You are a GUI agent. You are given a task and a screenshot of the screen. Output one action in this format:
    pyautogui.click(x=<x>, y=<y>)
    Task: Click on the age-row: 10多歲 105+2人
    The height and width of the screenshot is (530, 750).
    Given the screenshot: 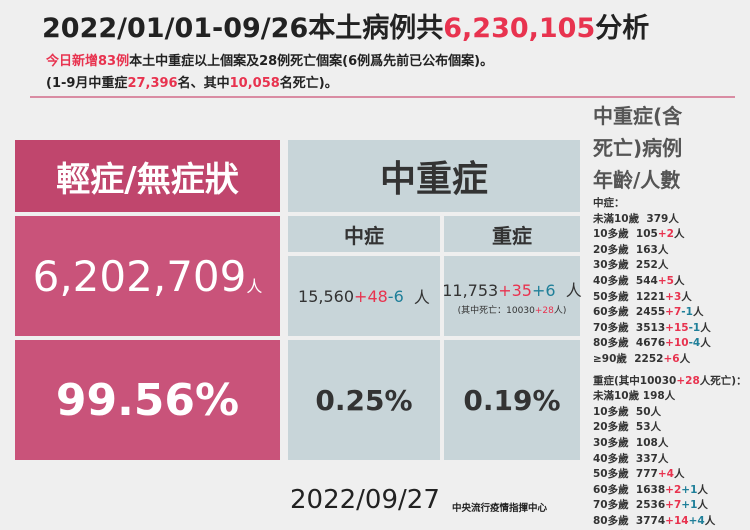 What is the action you would take?
    pyautogui.click(x=670, y=235)
    